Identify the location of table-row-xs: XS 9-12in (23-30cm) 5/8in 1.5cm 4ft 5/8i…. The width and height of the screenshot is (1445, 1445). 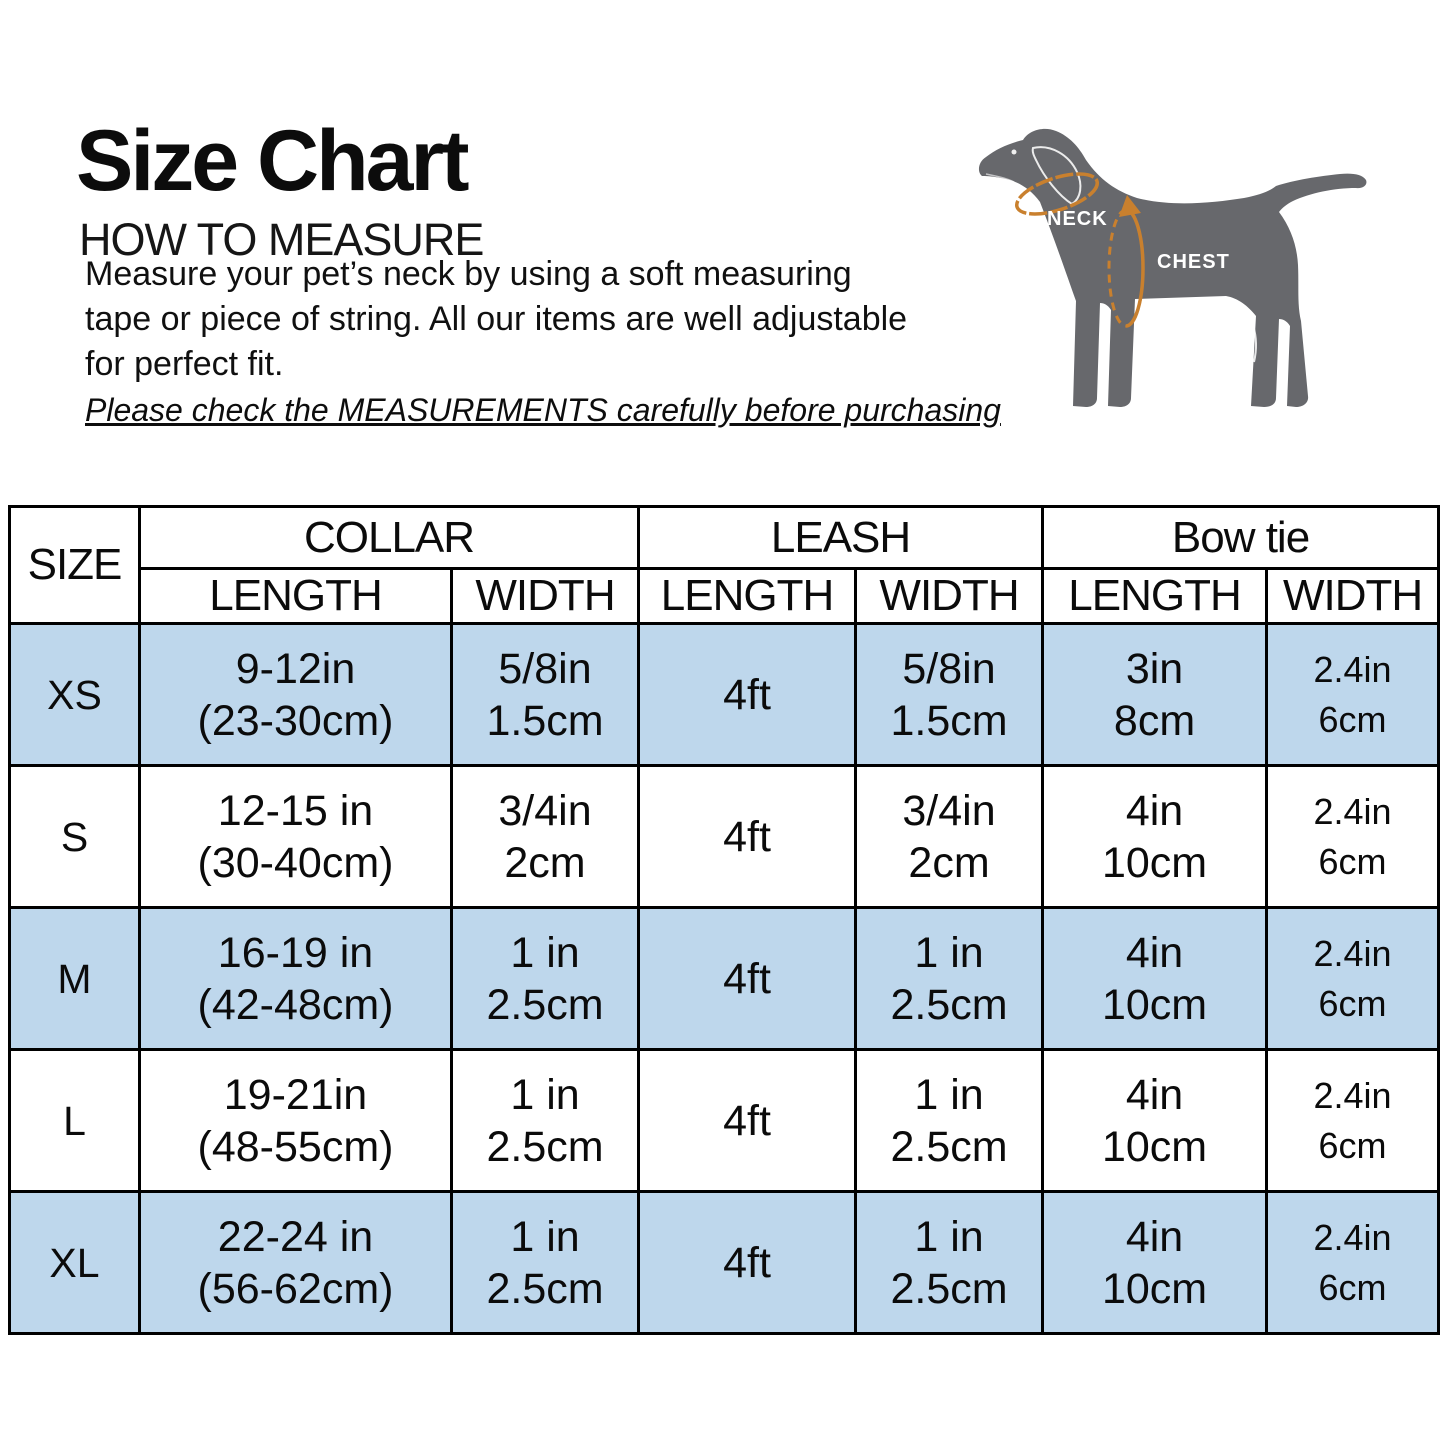
(724, 694).